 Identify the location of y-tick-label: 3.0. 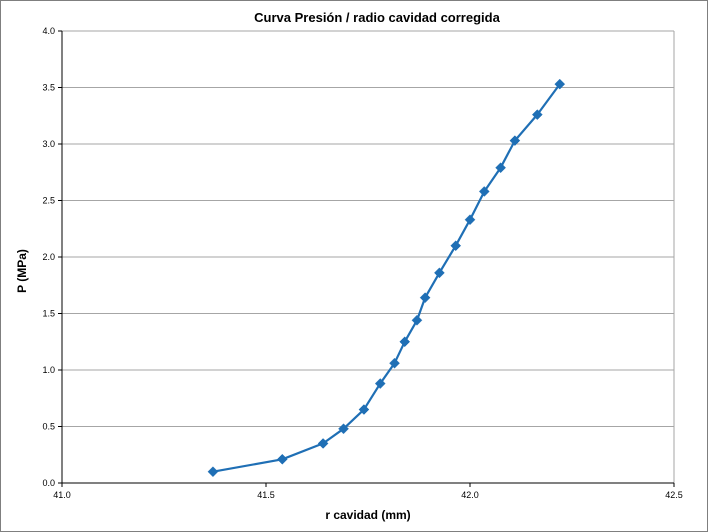
(48, 144).